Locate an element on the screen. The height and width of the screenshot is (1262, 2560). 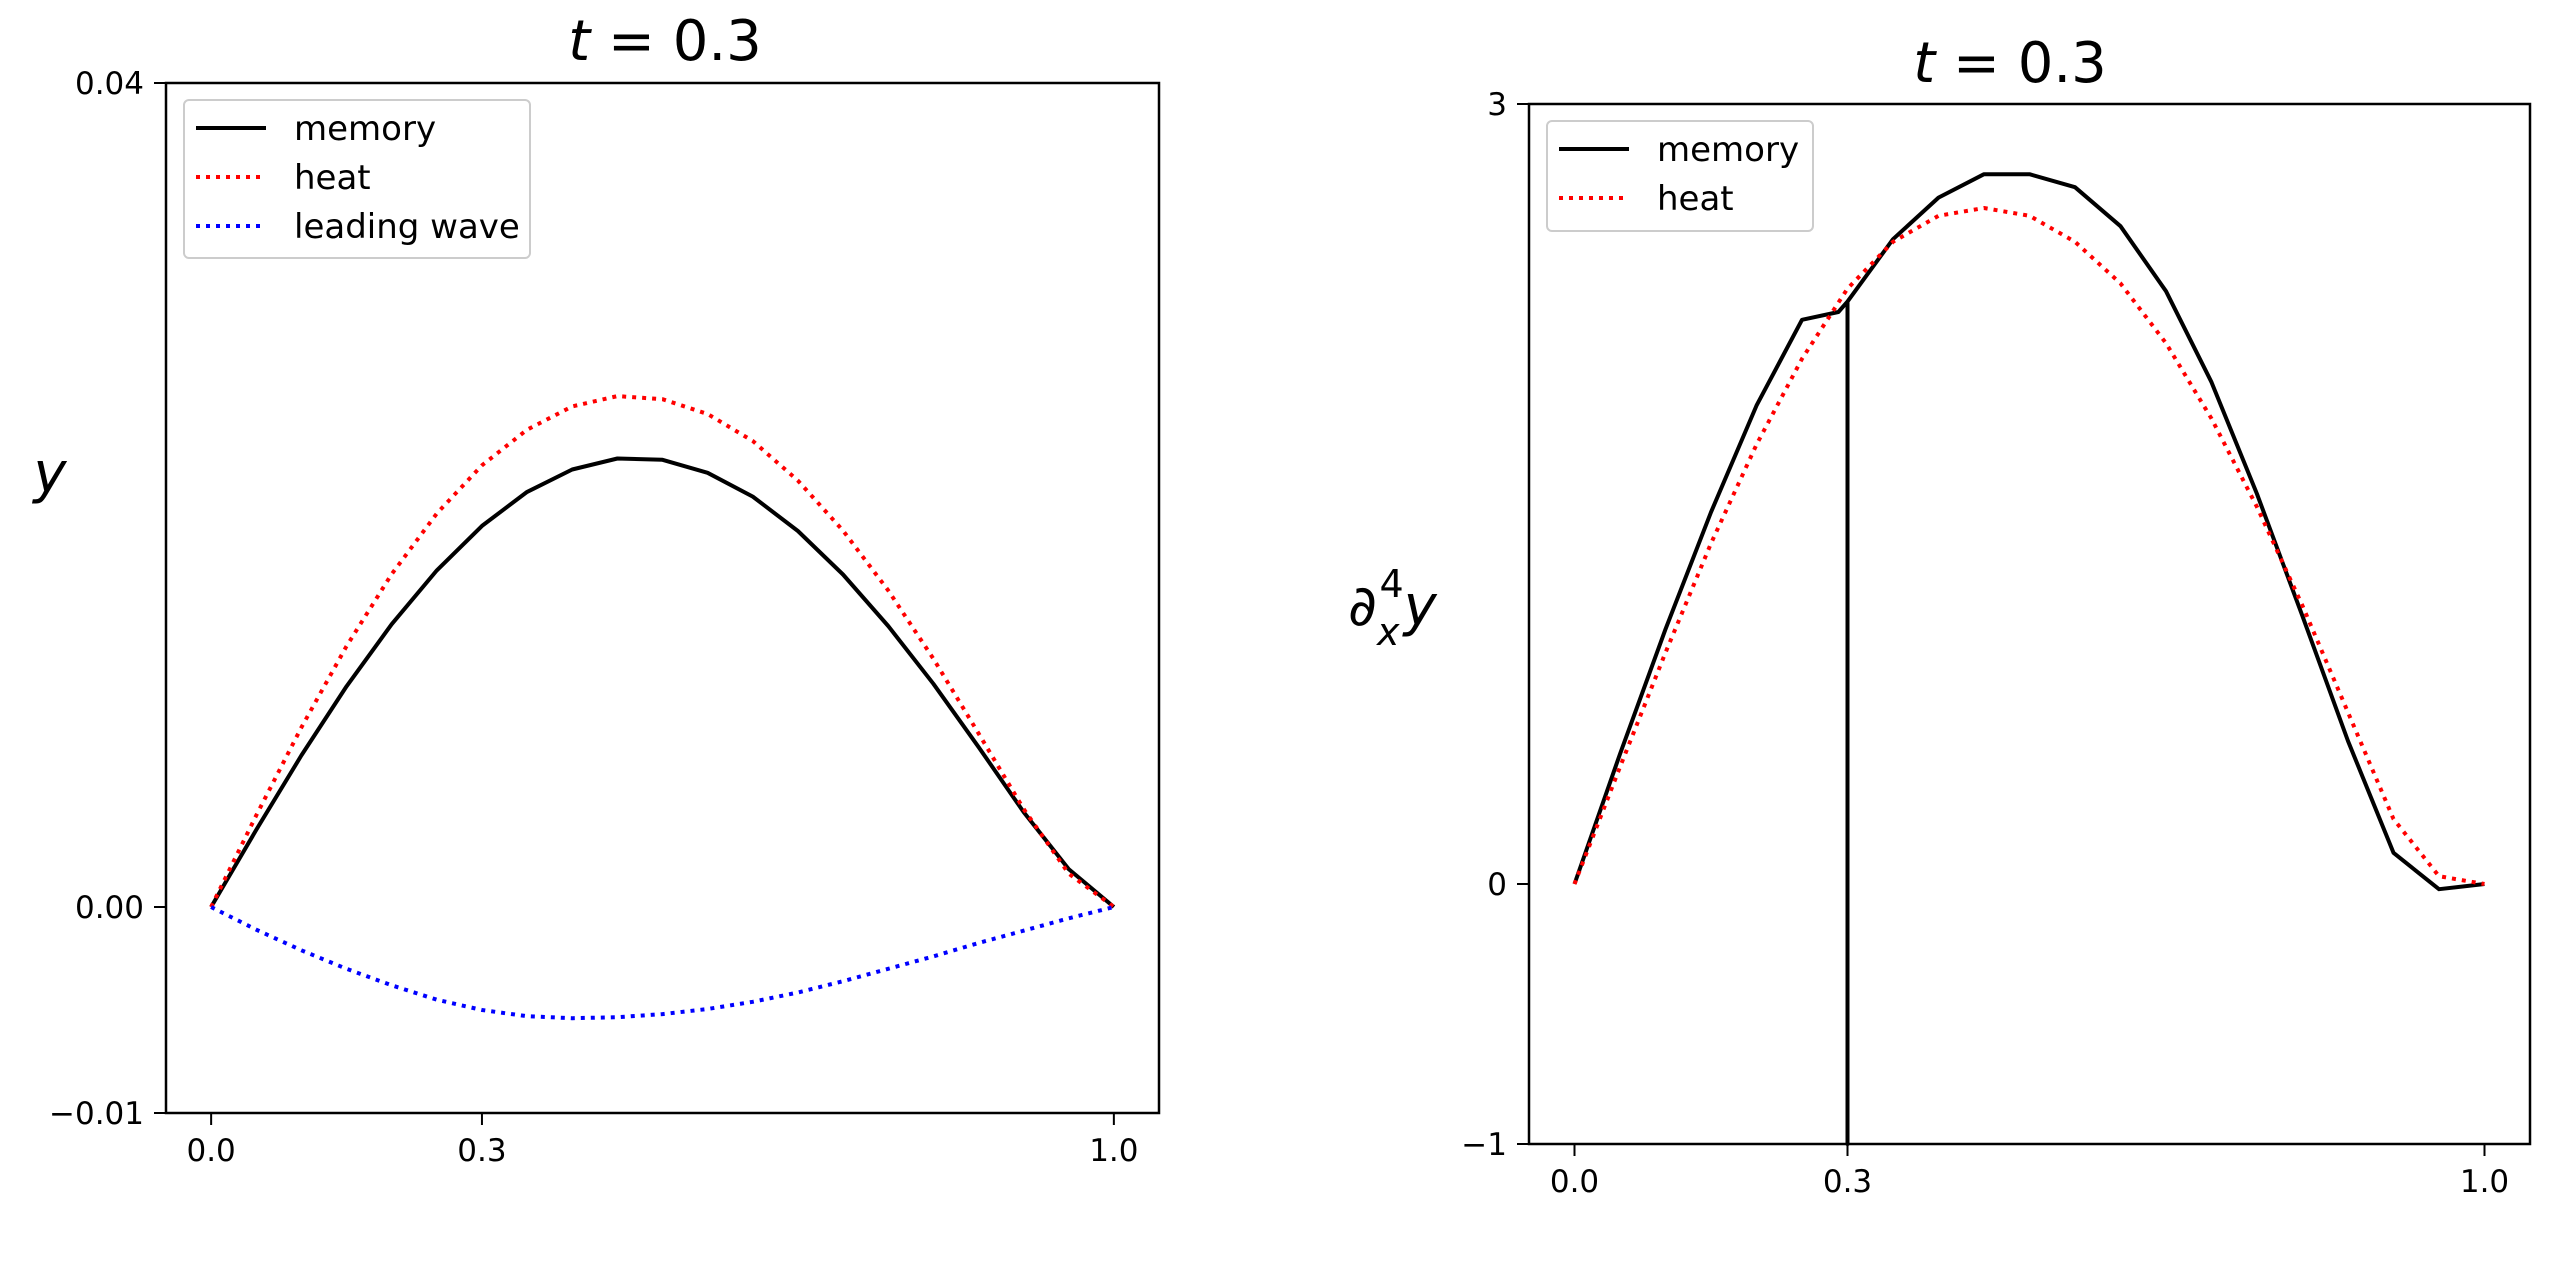
legend-label-leading-wave: leading wave is located at coordinates (407, 227).